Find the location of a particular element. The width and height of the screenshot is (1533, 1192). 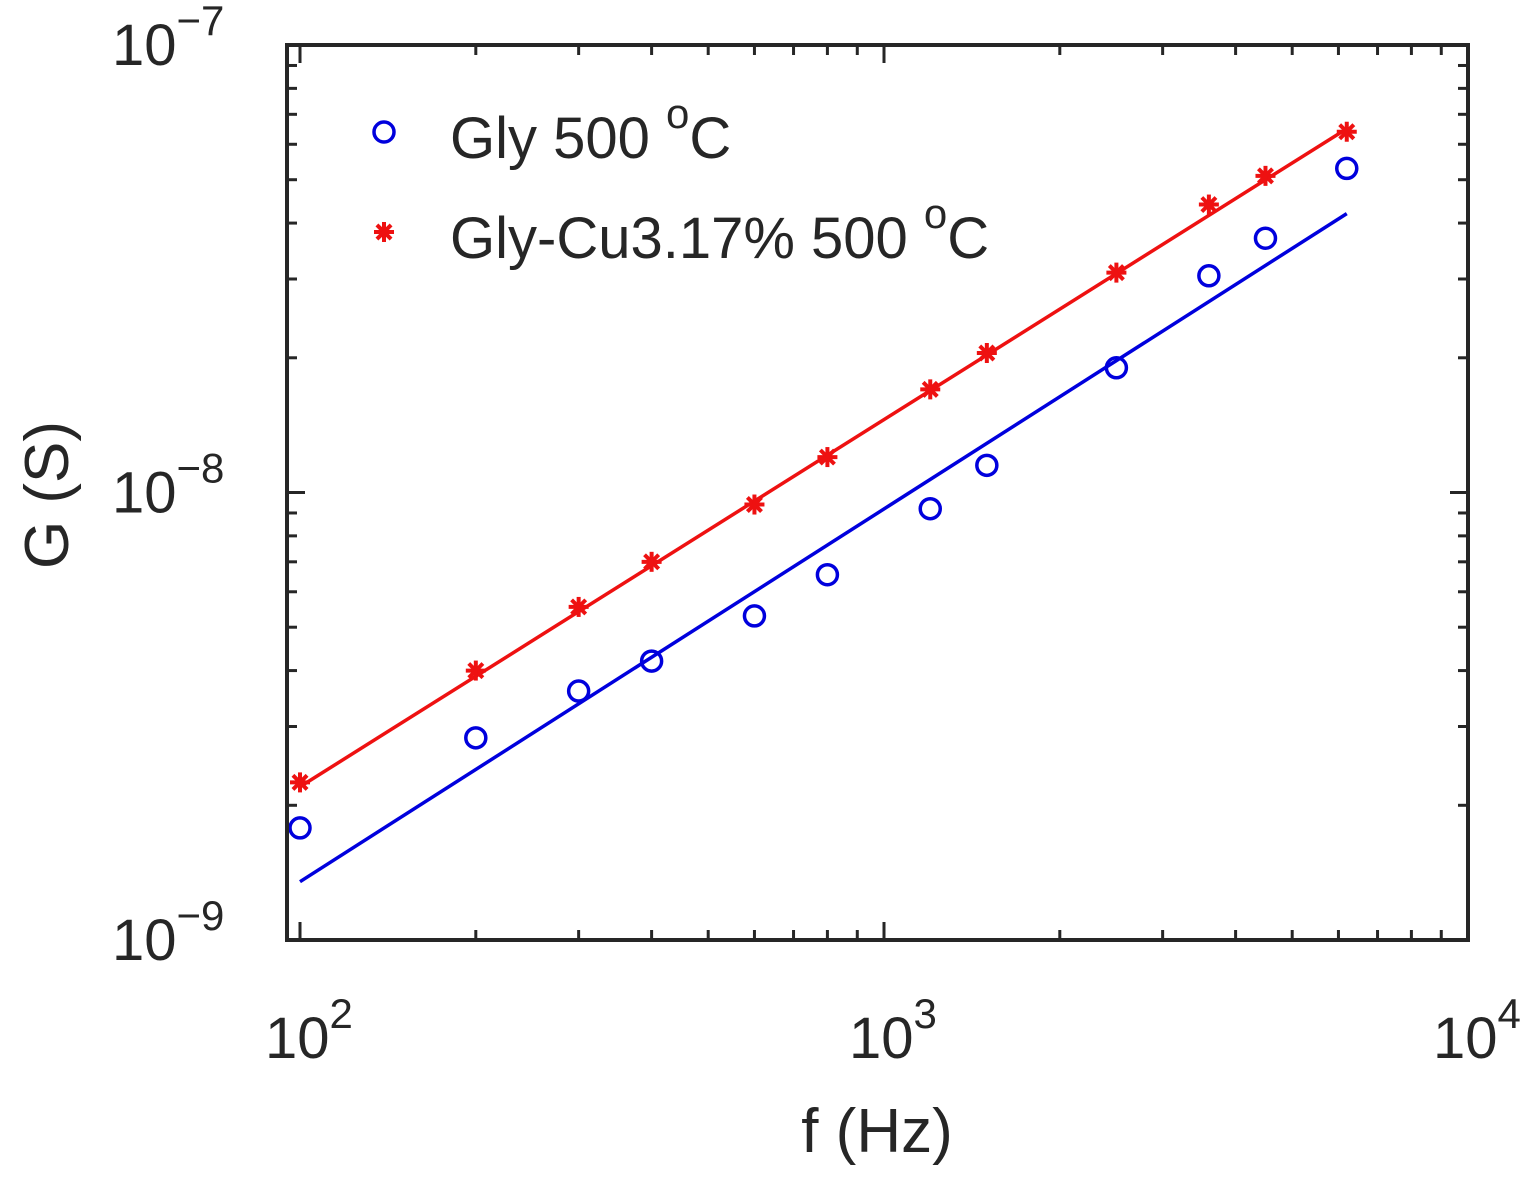

x-tick-label: 10⁴ is located at coordinates (1477, 1030).